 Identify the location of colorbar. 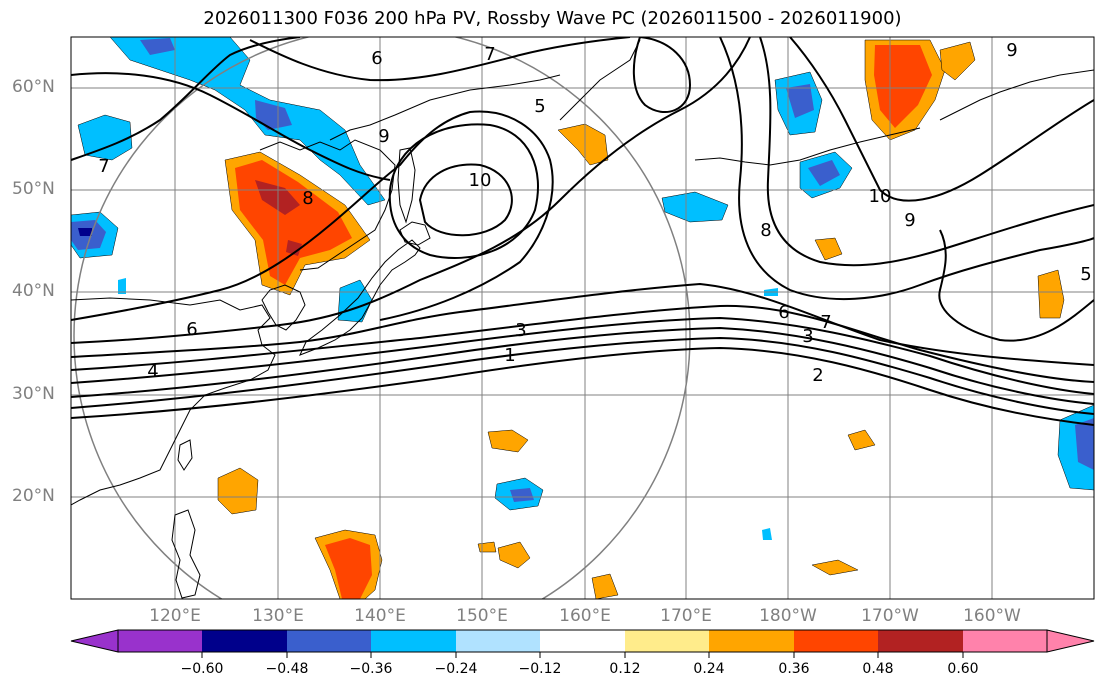
(582, 643).